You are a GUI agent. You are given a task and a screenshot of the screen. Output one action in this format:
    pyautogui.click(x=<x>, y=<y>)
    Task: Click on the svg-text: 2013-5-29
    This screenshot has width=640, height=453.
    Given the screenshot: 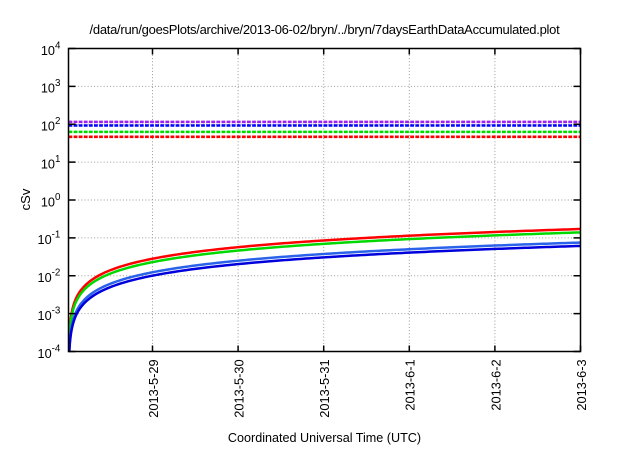 What is the action you would take?
    pyautogui.click(x=153, y=388)
    